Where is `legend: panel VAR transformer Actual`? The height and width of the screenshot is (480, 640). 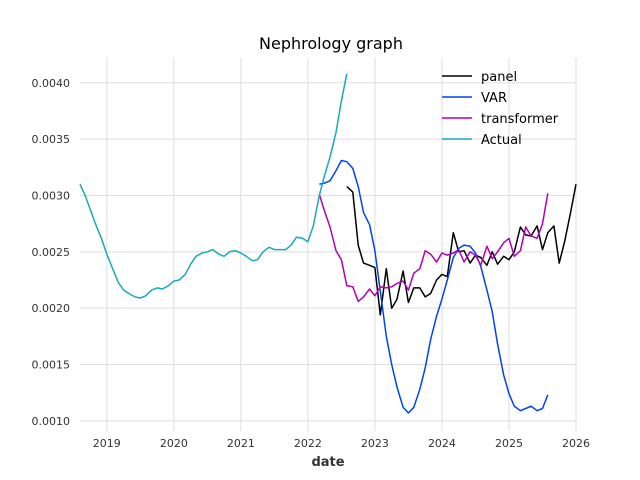 legend: panel VAR transformer Actual is located at coordinates (500, 109).